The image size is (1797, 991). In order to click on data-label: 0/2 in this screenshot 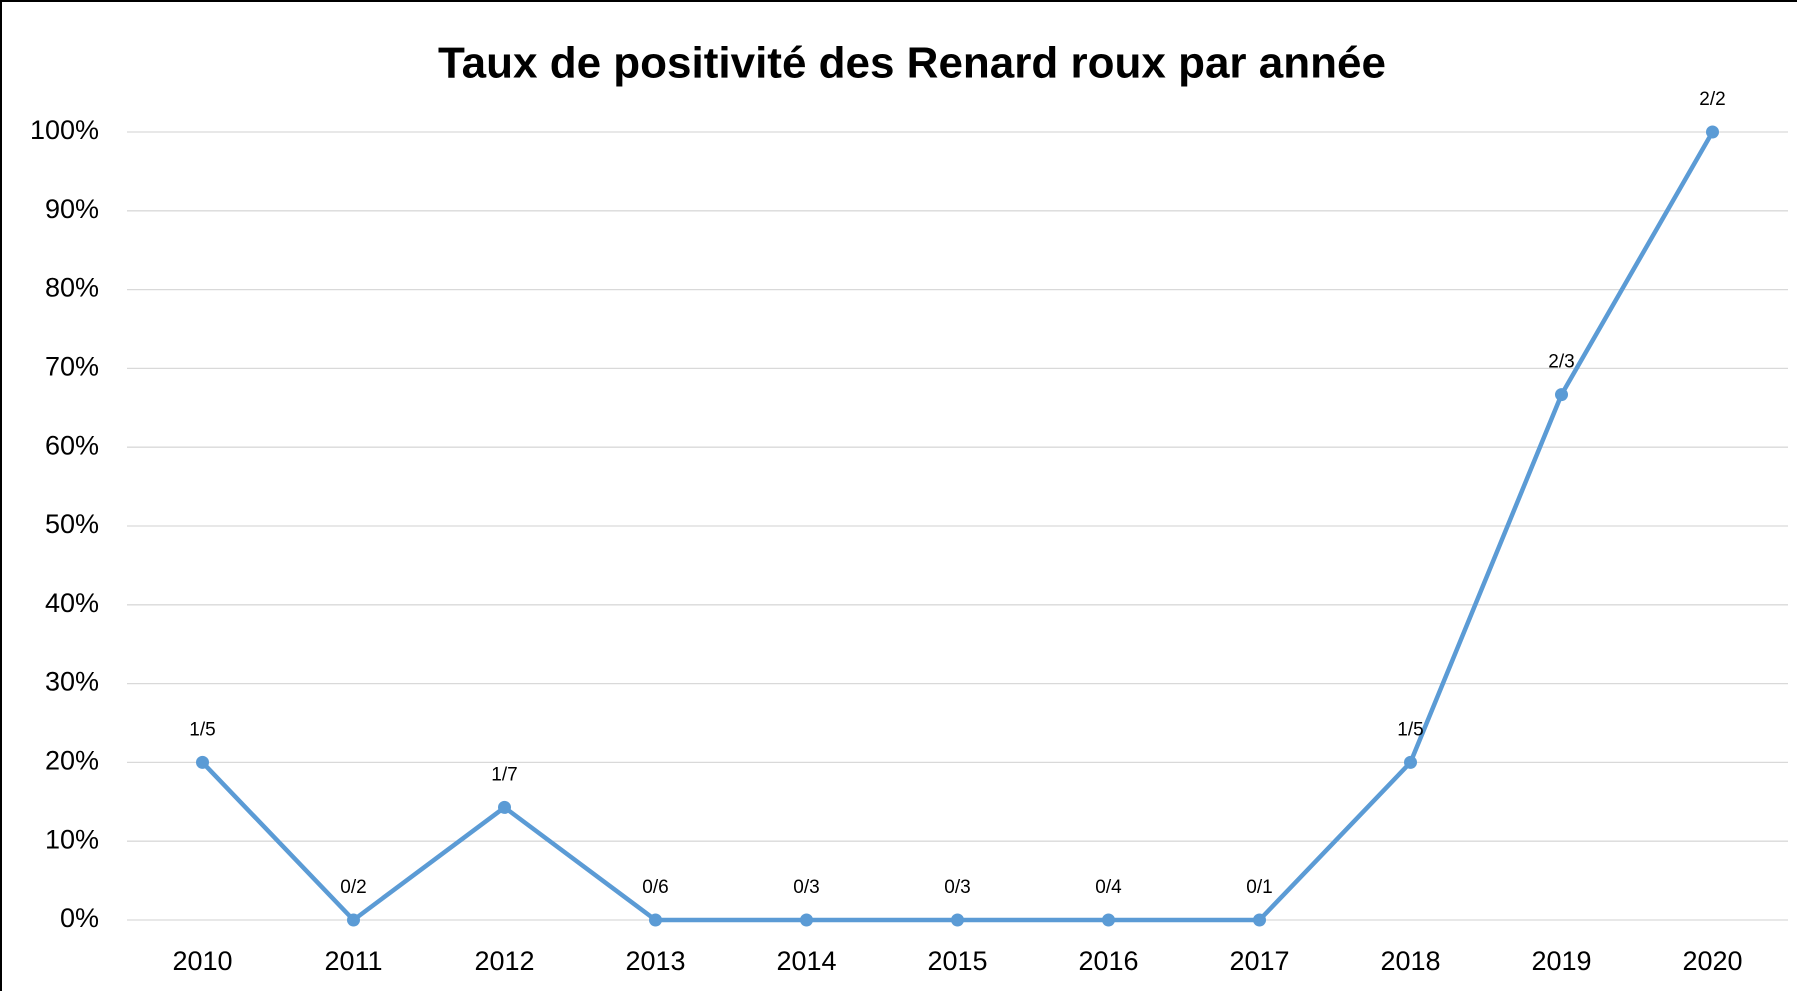, I will do `click(353, 887)`.